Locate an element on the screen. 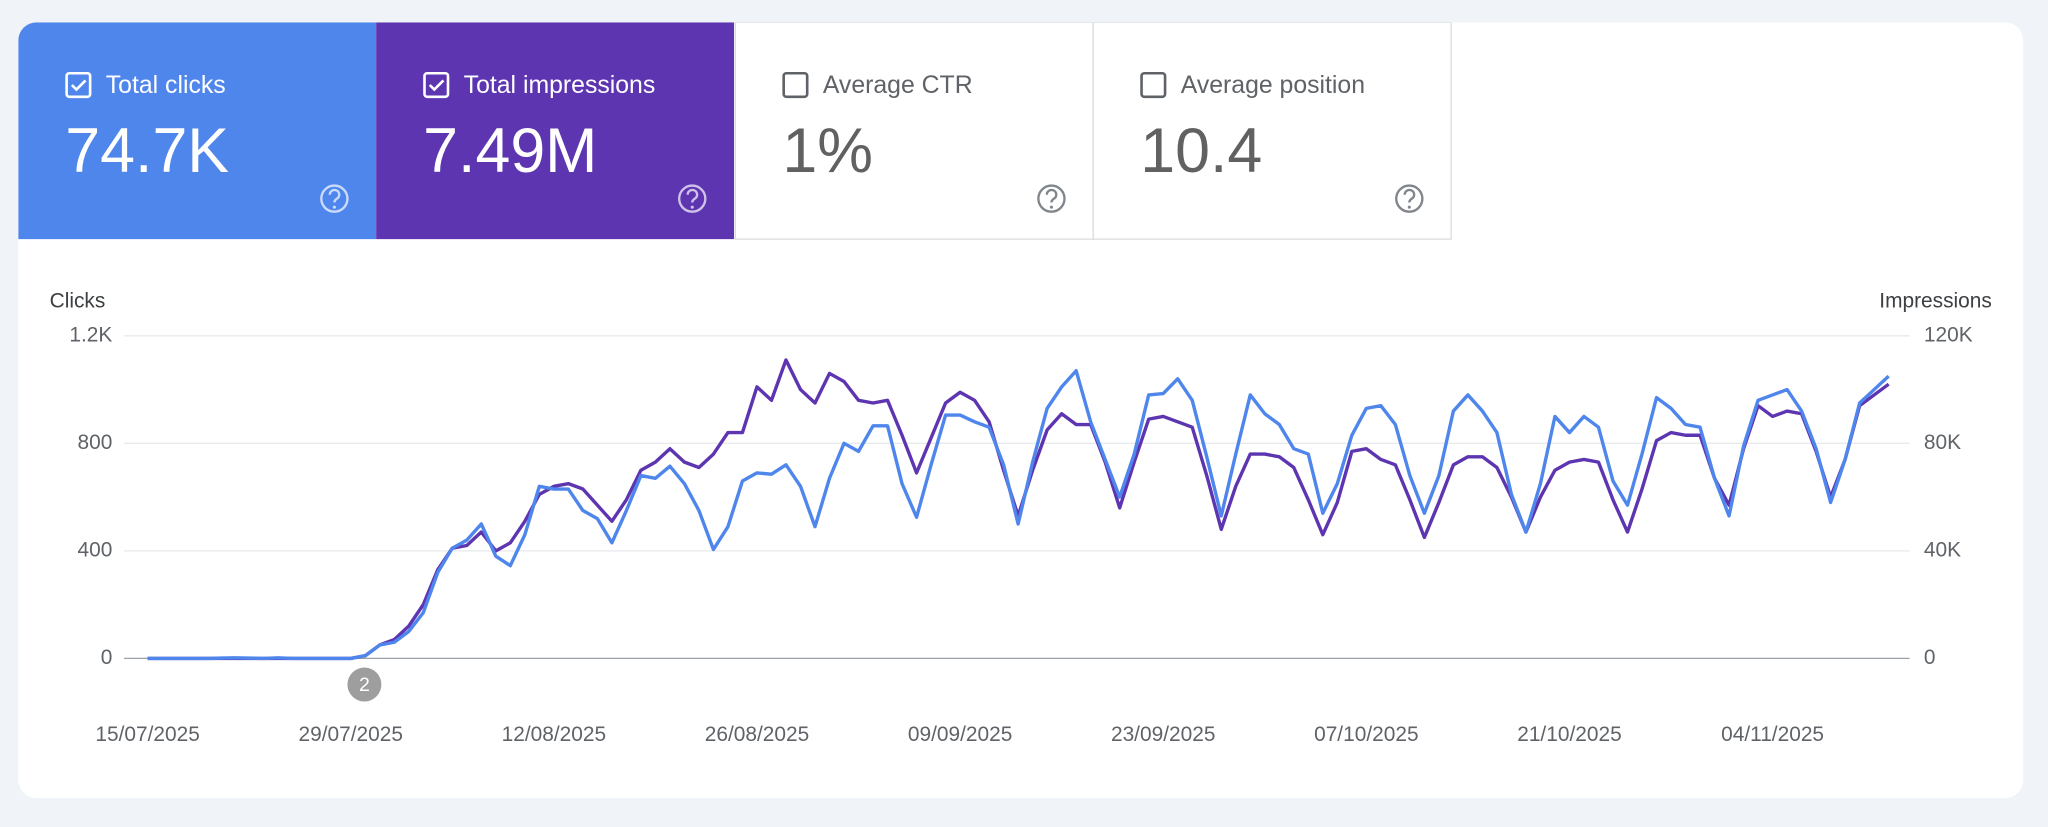 The image size is (2048, 827). card-label: Average position is located at coordinates (1273, 85).